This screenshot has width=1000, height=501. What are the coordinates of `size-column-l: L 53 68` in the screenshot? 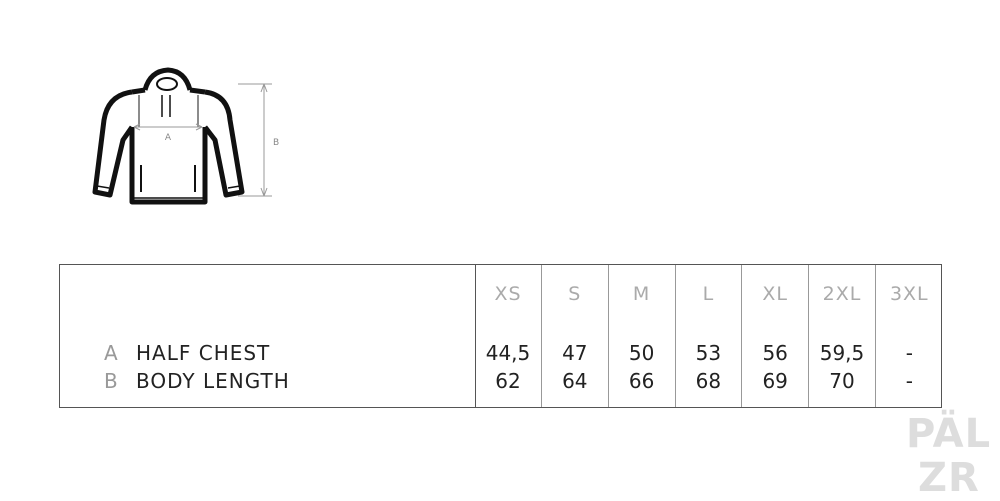 It's located at (709, 336).